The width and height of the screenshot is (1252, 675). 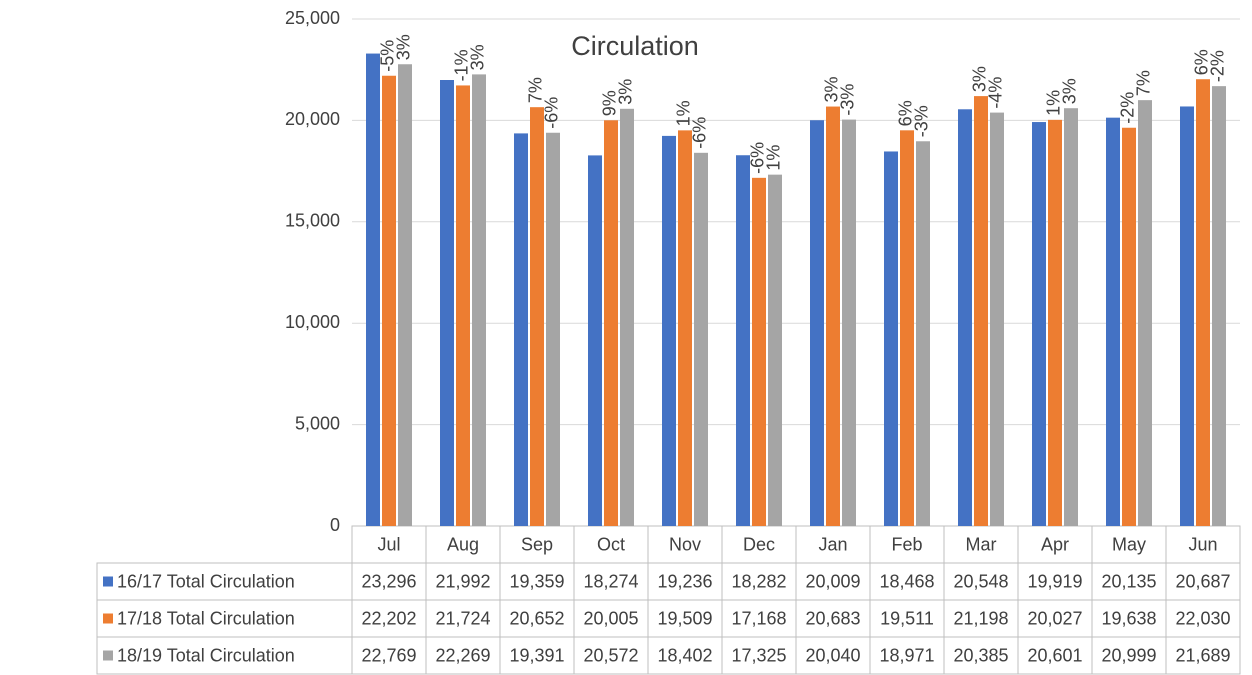 What do you see at coordinates (388, 581) in the screenshot?
I see `table-value: 23,296` at bounding box center [388, 581].